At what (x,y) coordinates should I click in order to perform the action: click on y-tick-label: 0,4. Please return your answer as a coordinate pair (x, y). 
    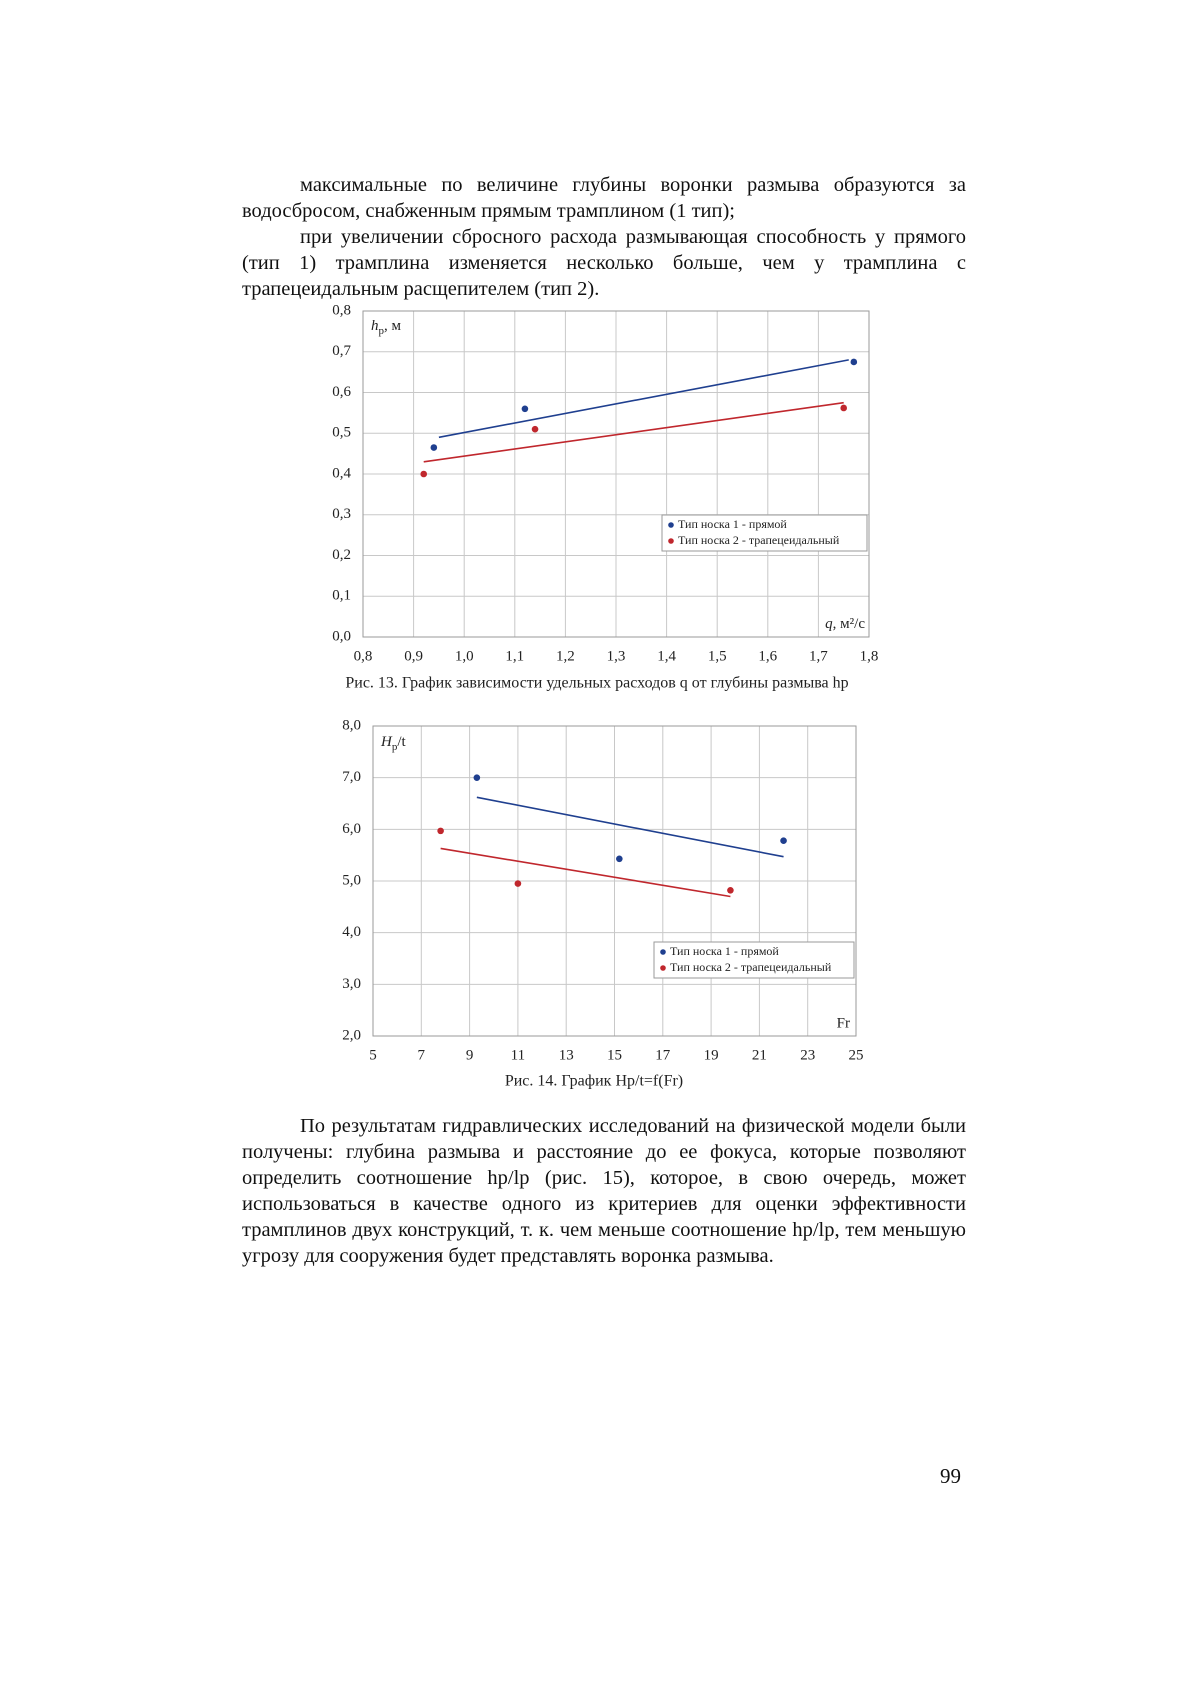
    Looking at the image, I should click on (341, 473).